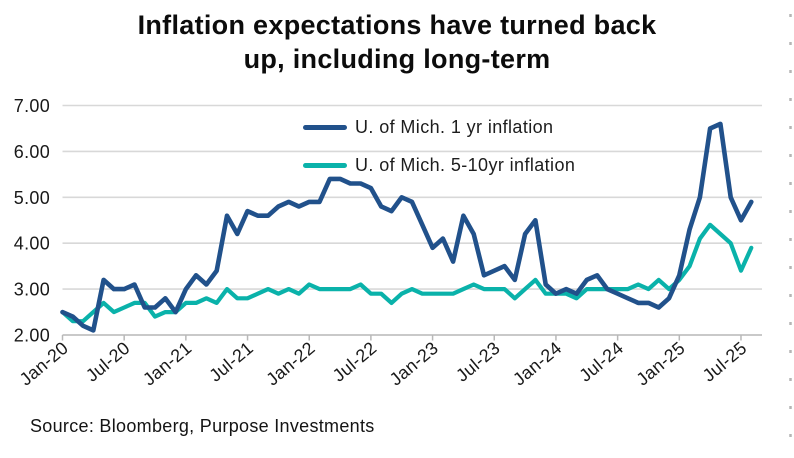  Describe the element at coordinates (601, 362) in the screenshot. I see `x-axis-label: Jul-24` at that location.